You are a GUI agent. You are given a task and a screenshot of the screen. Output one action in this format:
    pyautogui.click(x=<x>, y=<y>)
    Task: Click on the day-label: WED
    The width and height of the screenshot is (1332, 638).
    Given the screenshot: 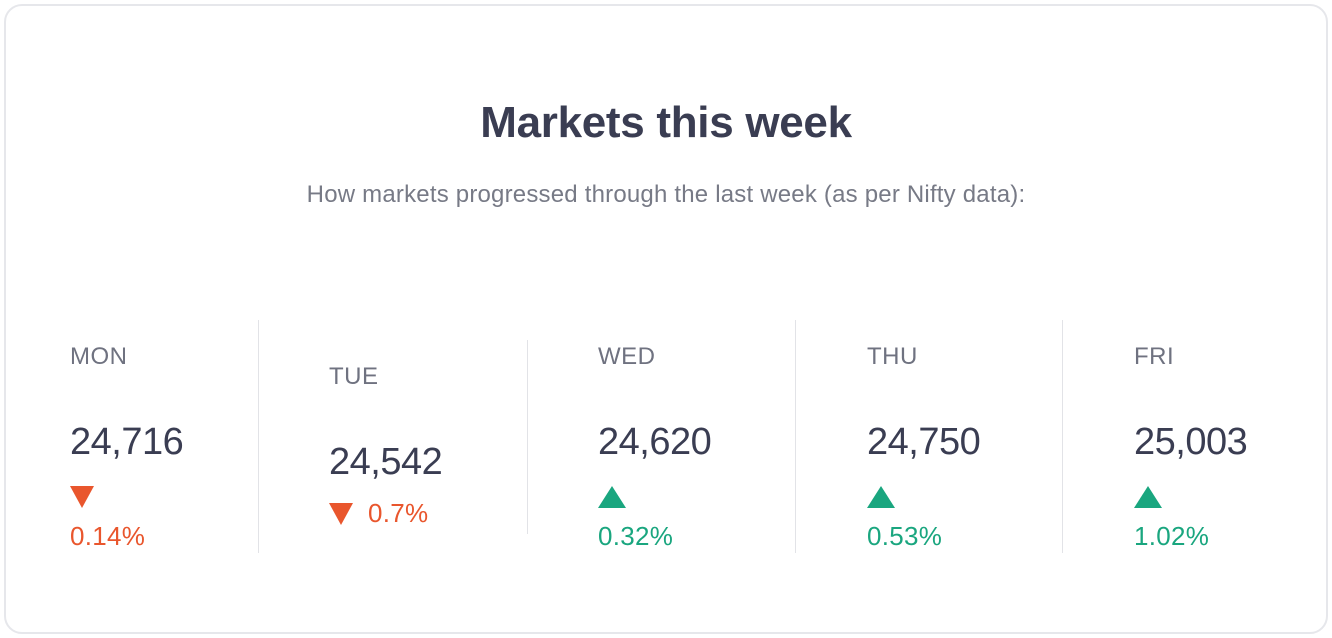 What is the action you would take?
    pyautogui.click(x=627, y=356)
    